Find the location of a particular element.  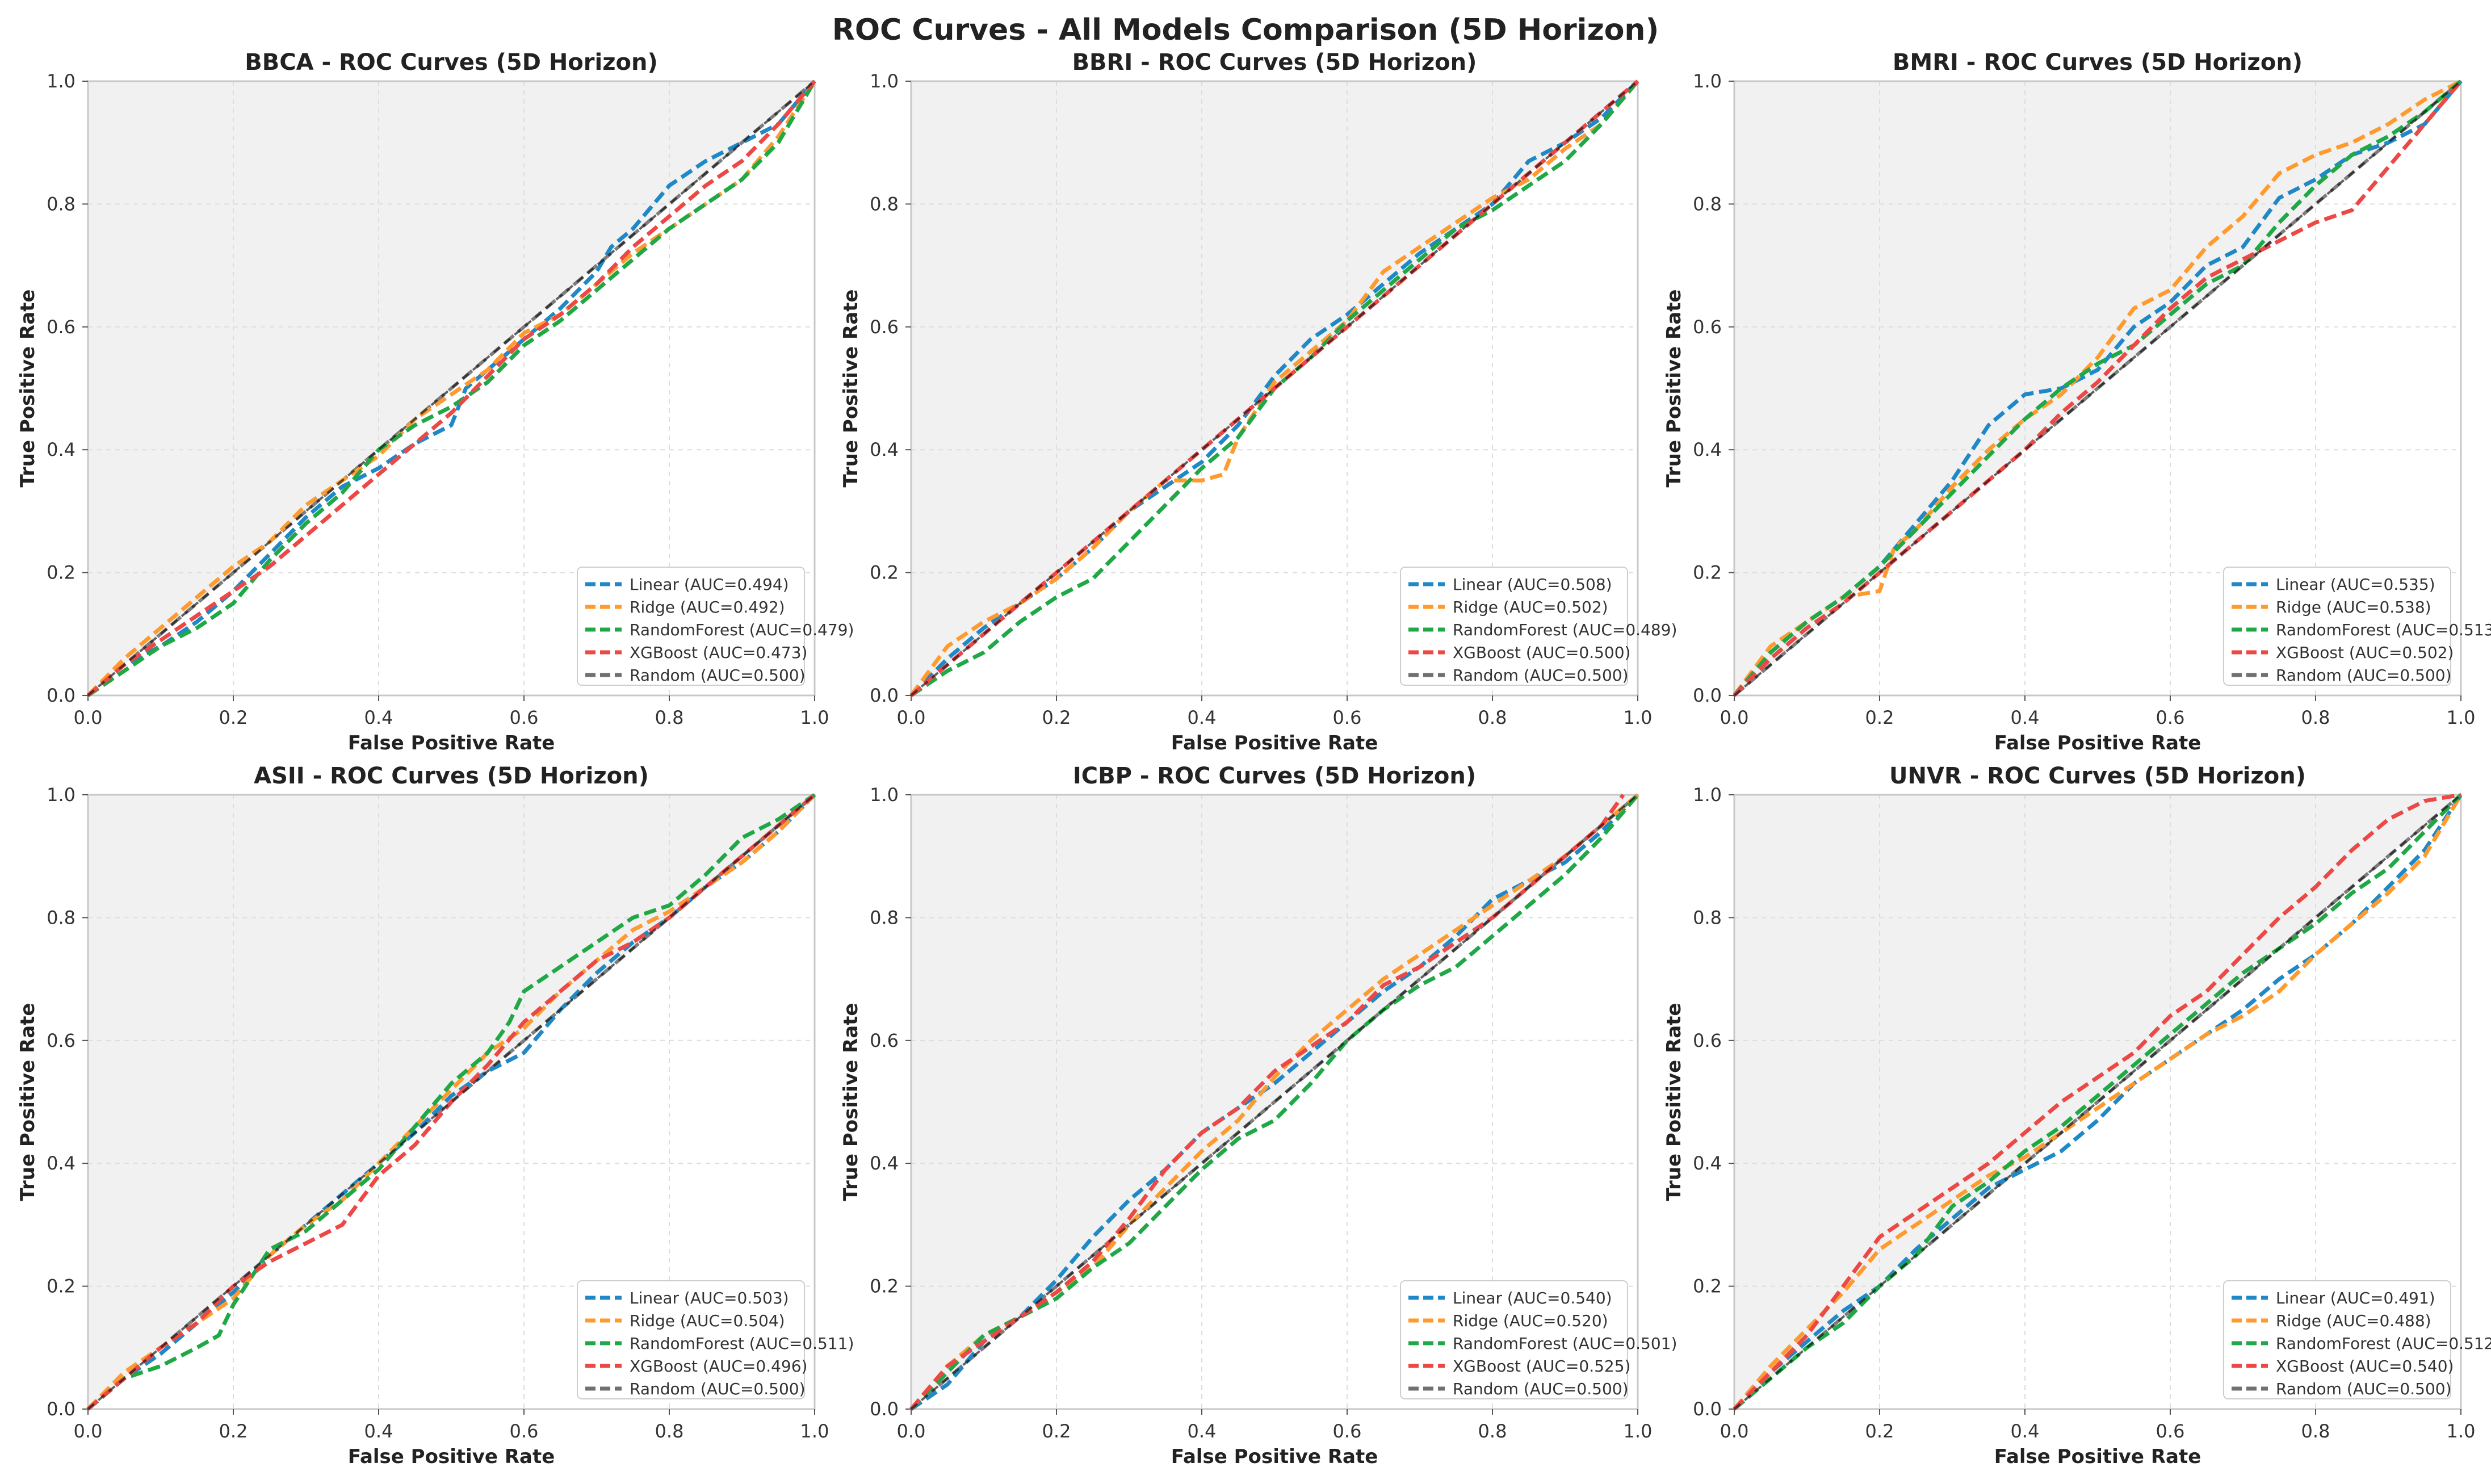

panel-title: ASII - ROC Curves (5D Horizon) is located at coordinates (451, 776).